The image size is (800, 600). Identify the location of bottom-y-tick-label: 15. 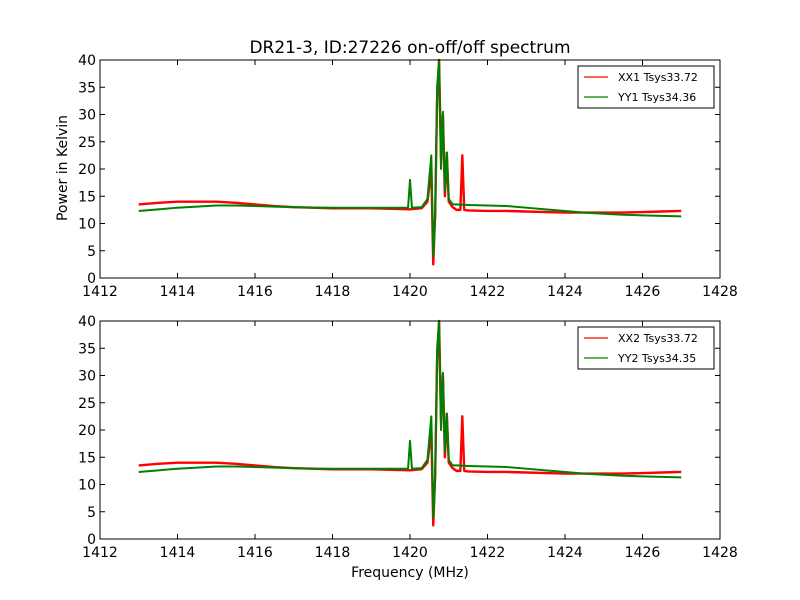
(87, 458).